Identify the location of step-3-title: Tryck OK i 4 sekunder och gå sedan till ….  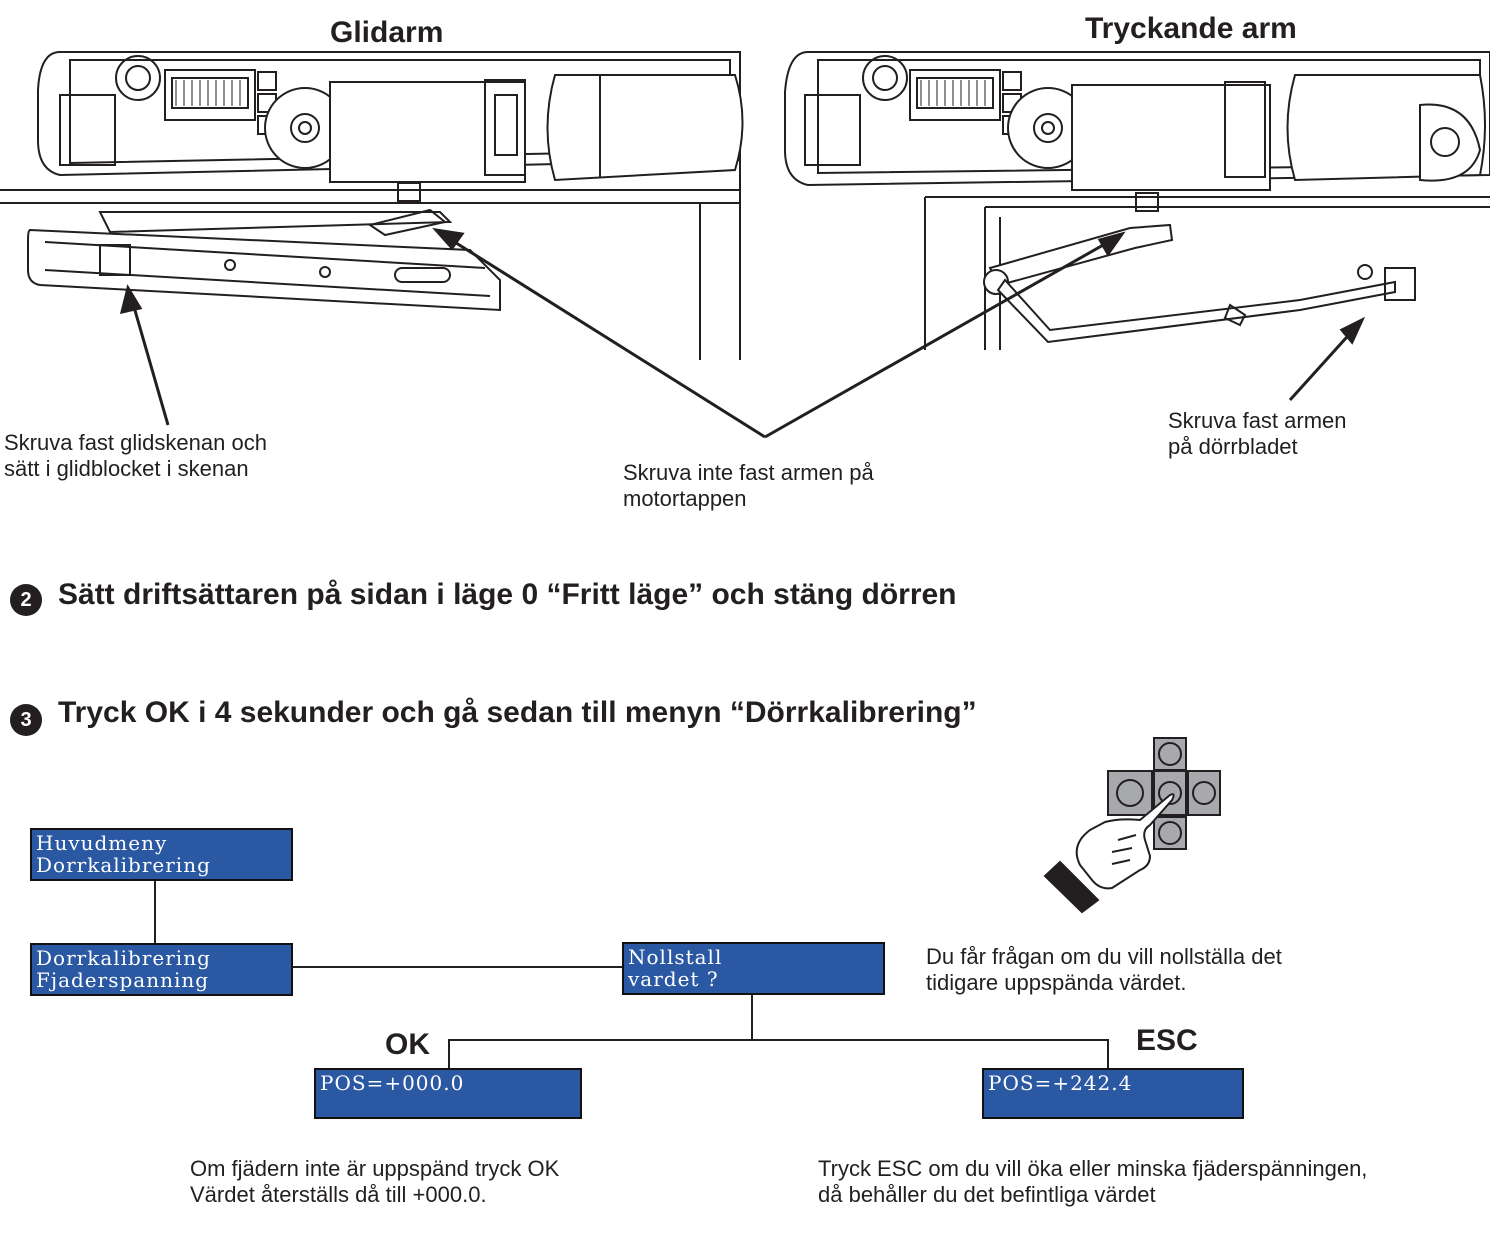
(517, 712).